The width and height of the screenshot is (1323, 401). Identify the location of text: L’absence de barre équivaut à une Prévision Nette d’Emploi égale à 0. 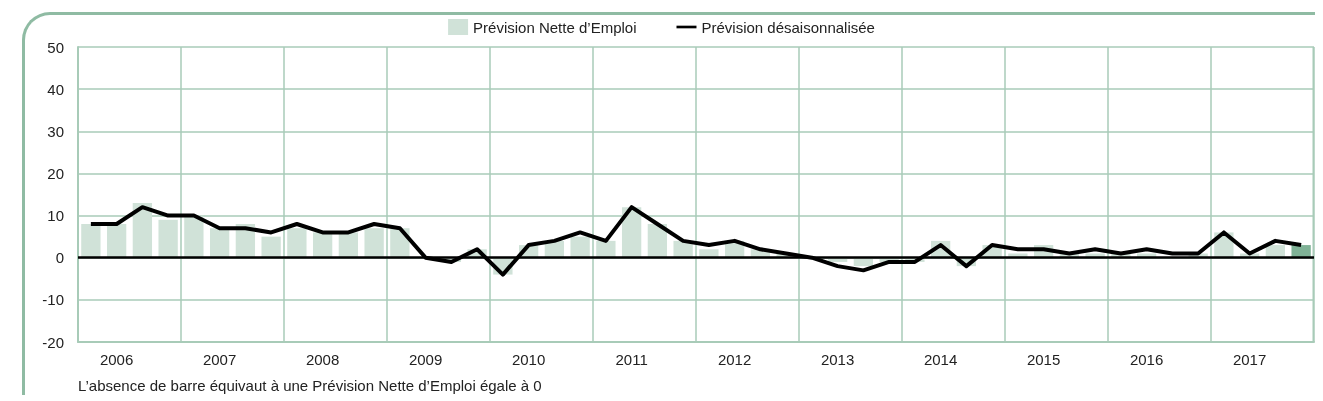
(310, 385).